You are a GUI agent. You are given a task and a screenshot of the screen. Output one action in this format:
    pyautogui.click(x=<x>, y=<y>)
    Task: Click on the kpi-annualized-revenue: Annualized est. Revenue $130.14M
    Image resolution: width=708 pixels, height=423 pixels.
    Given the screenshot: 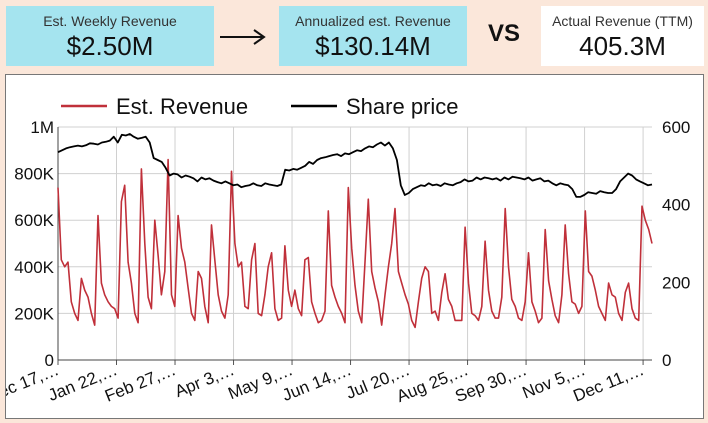 What is the action you would take?
    pyautogui.click(x=373, y=36)
    